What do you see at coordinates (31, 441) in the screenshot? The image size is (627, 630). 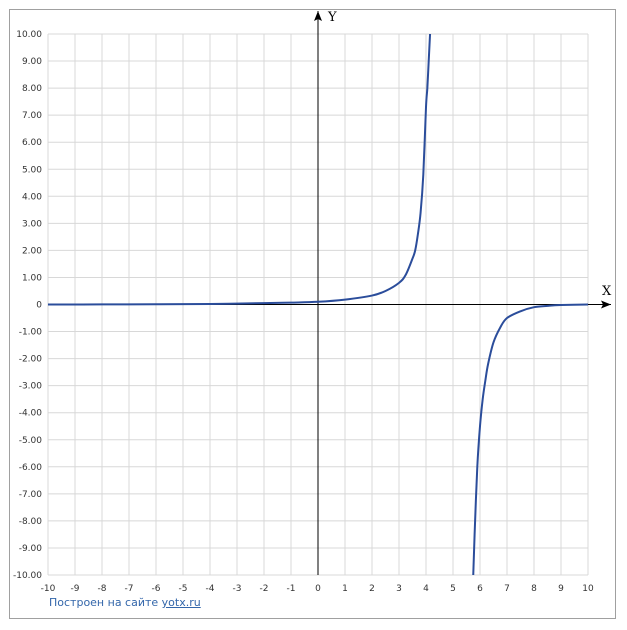 I see `y-tick-label: -5.00` at bounding box center [31, 441].